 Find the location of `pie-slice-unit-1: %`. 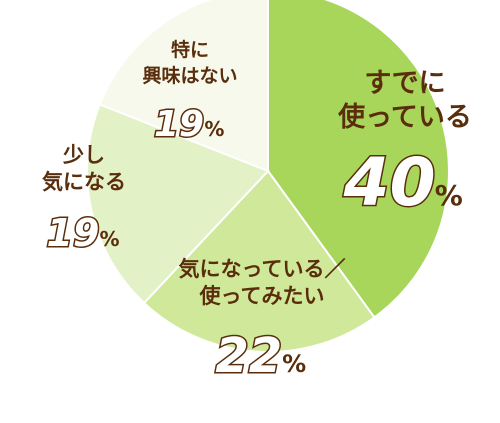

pie-slice-unit-1: % is located at coordinates (294, 364).